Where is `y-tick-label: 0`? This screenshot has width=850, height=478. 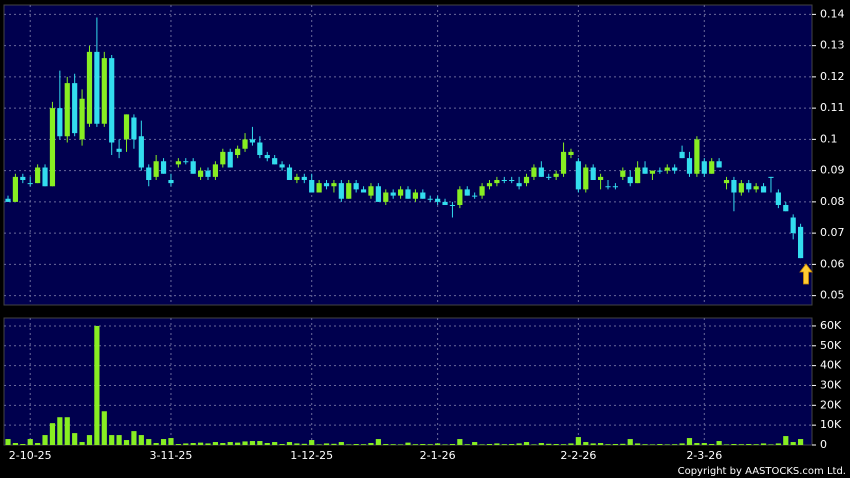
y-tick-label: 0 is located at coordinates (823, 444).